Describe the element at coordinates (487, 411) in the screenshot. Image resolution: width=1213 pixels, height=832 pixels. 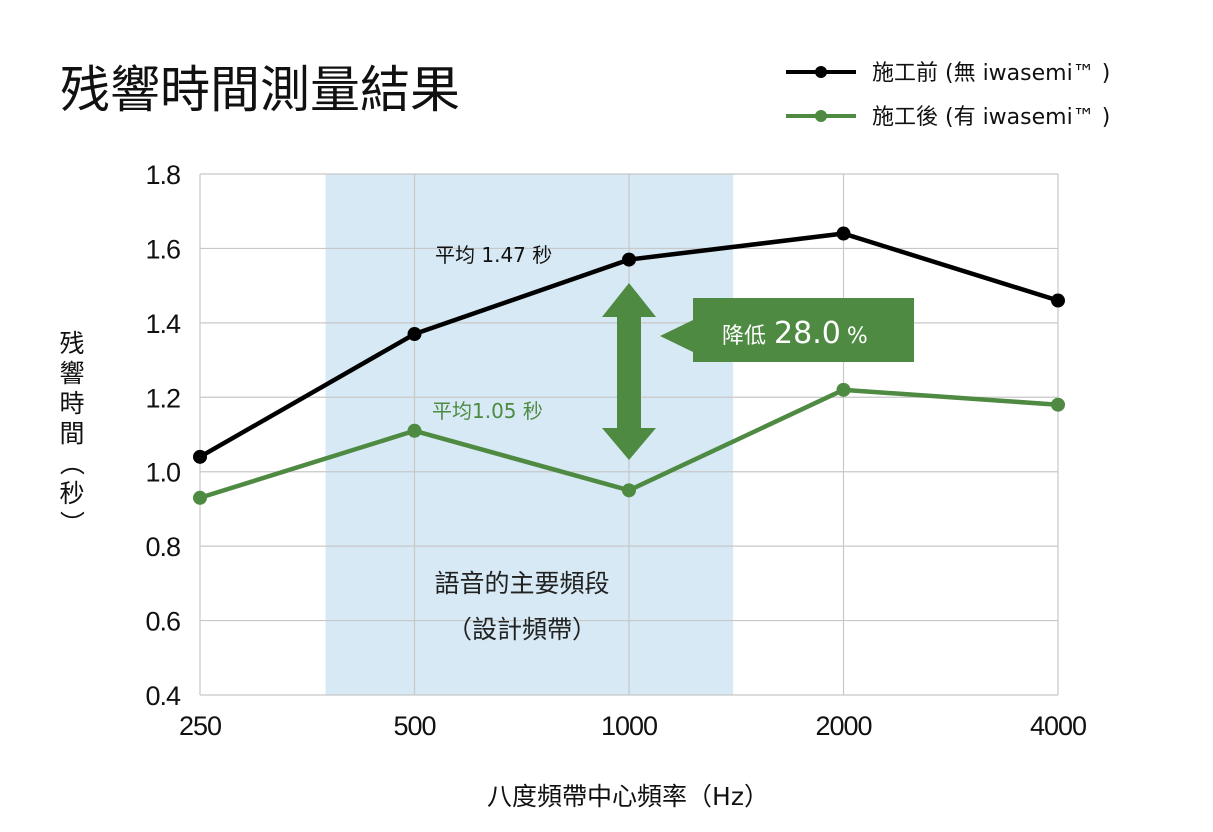
I see `average-after-label: 平均1.05 秒` at that location.